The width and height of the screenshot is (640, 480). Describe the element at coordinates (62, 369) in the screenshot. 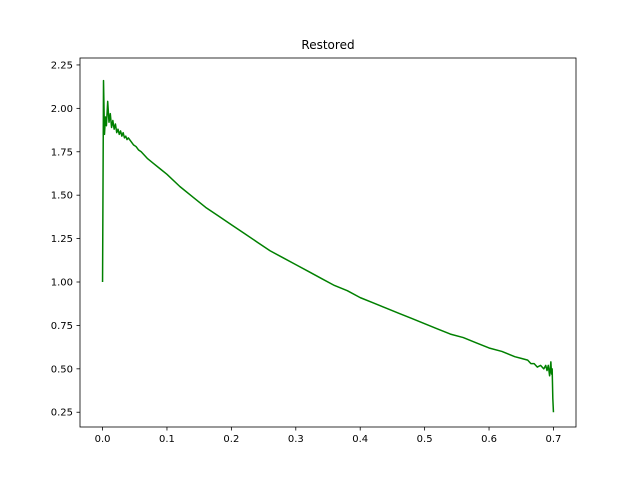

I see `y-tick-label: 0.50` at that location.